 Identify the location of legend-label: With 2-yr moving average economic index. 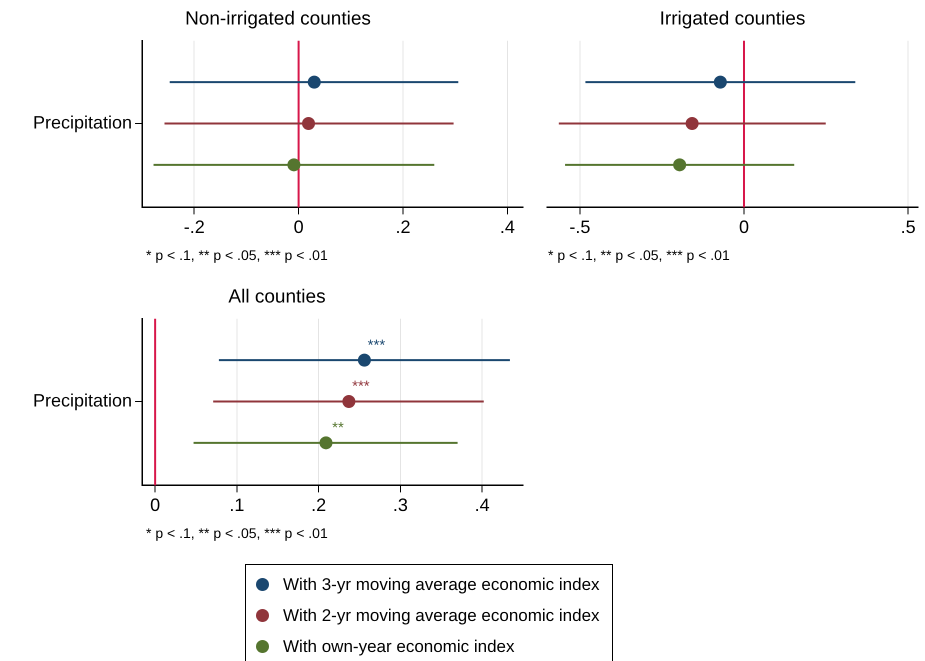
(441, 616).